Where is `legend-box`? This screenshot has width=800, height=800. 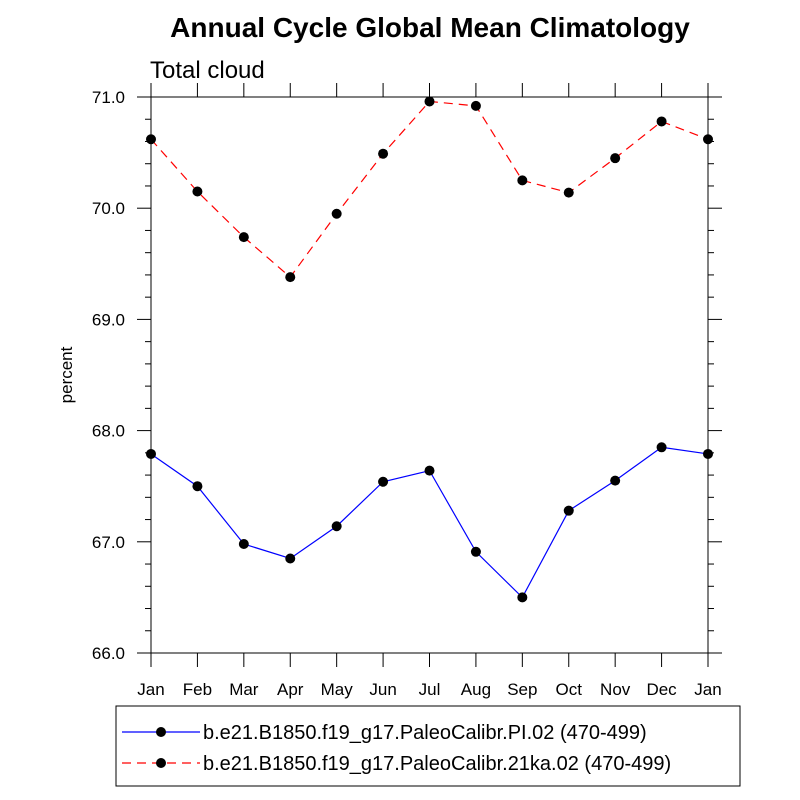
legend-box is located at coordinates (428, 746).